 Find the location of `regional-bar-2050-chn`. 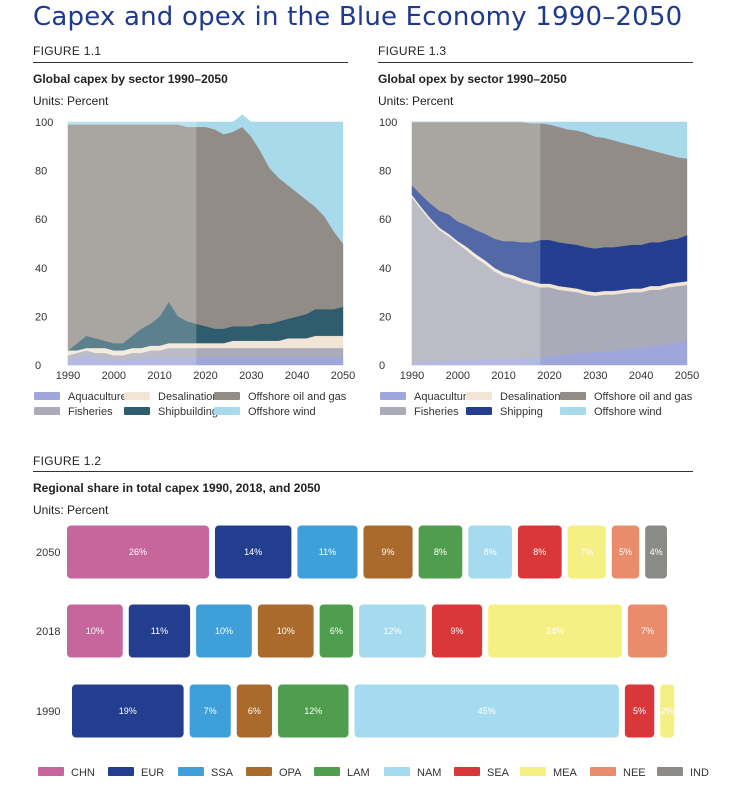

regional-bar-2050-chn is located at coordinates (138, 552).